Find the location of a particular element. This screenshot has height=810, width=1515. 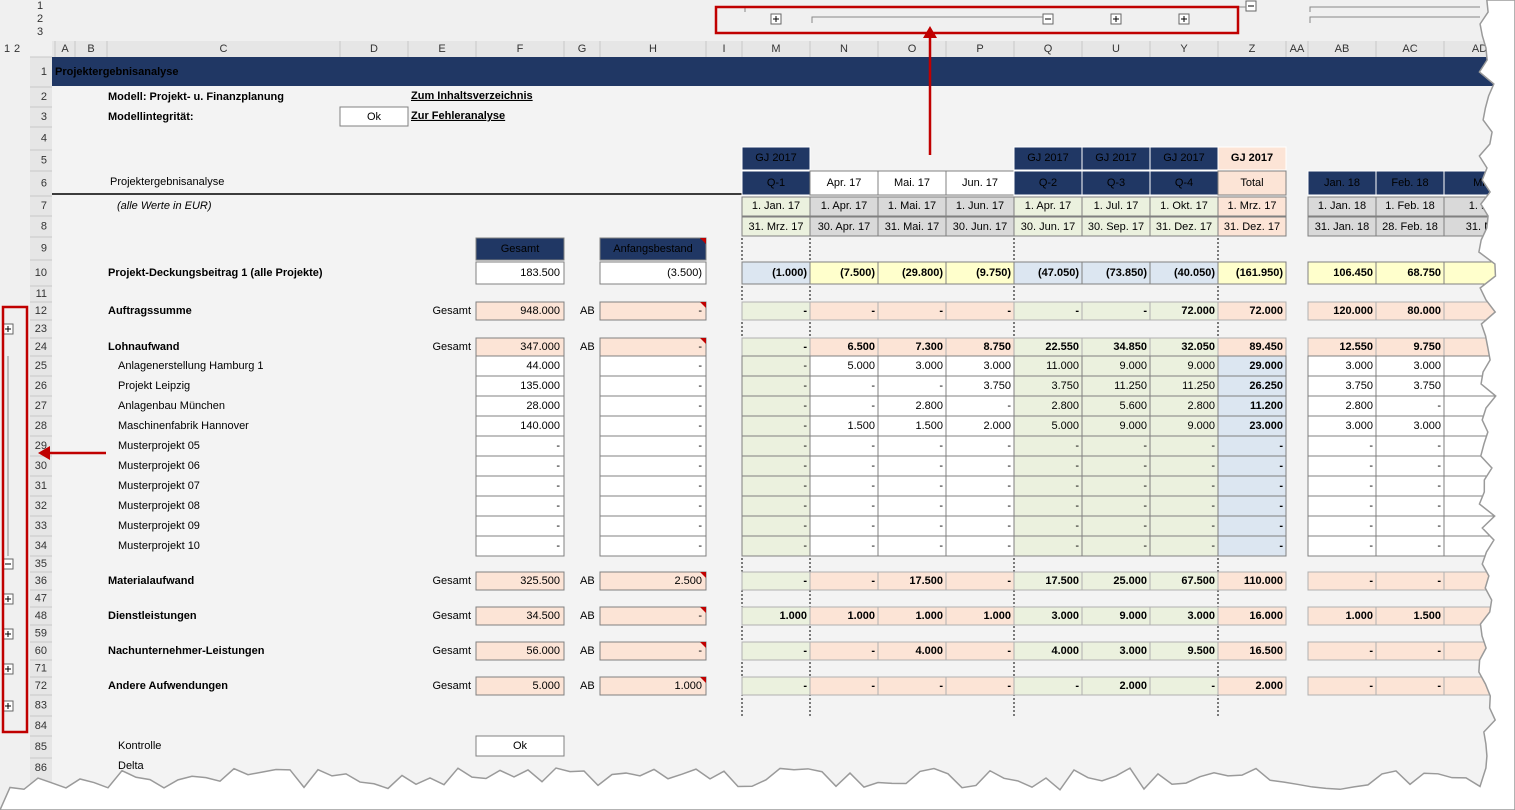

column-header: B is located at coordinates (90, 49).